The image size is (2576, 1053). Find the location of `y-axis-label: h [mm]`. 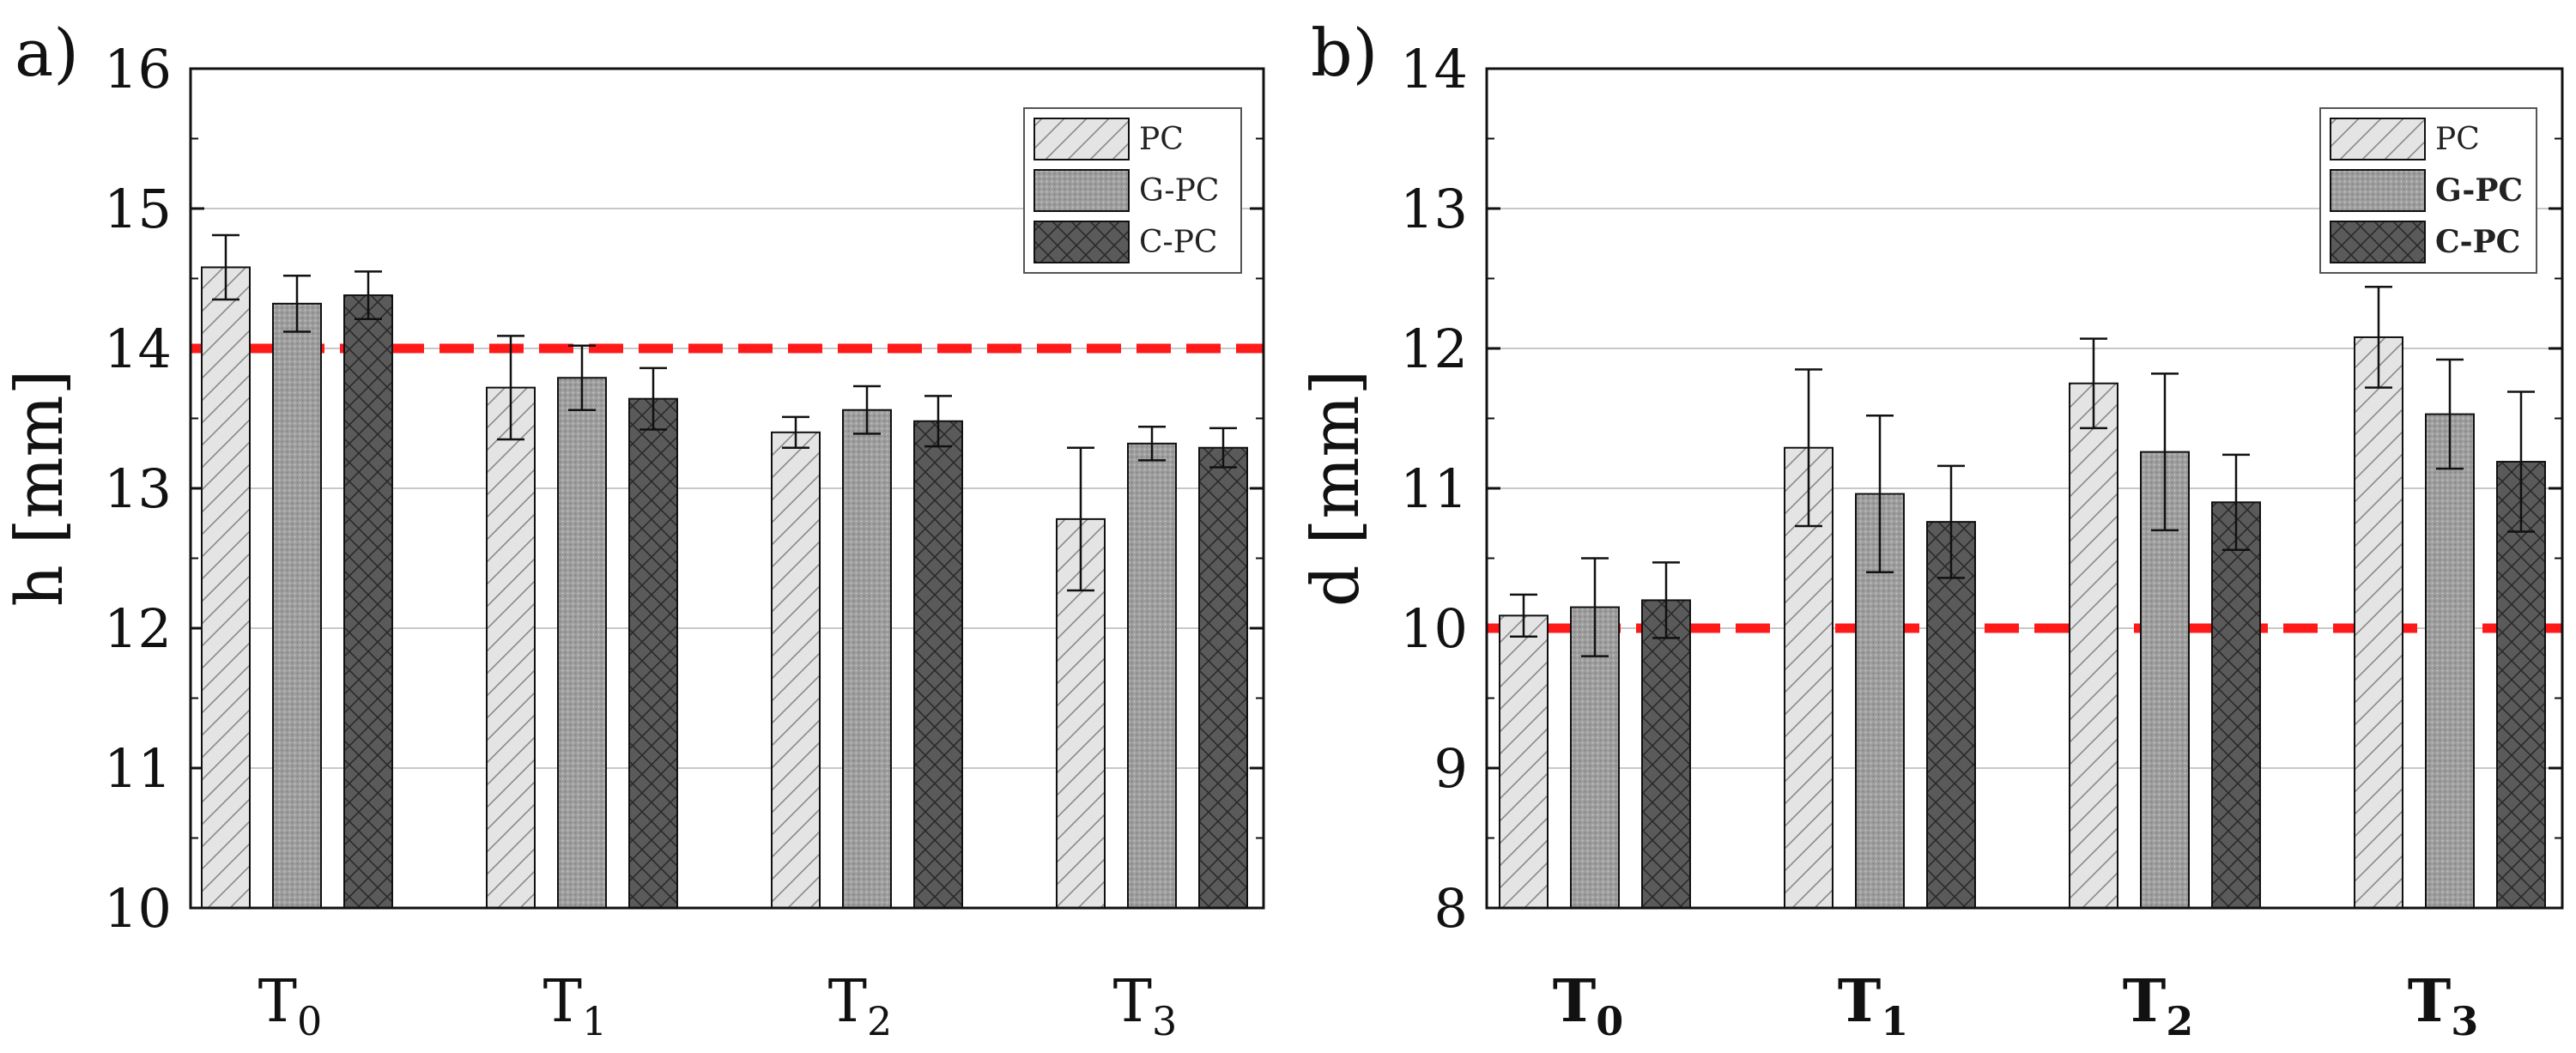

y-axis-label: h [mm] is located at coordinates (39, 489).